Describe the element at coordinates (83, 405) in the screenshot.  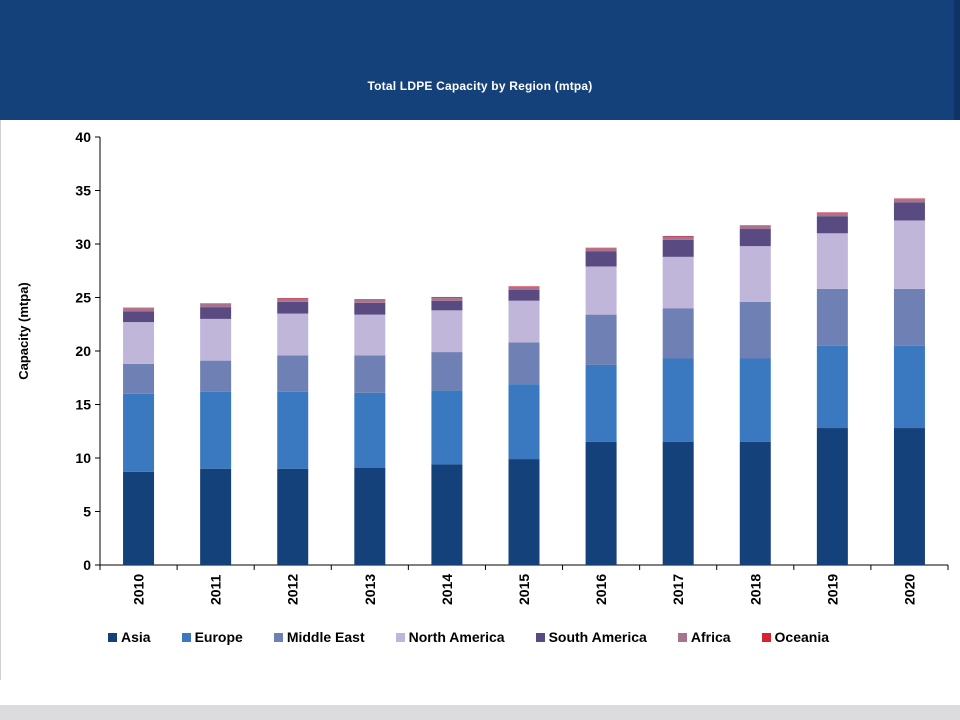
I see `y-tick-label: 15` at that location.